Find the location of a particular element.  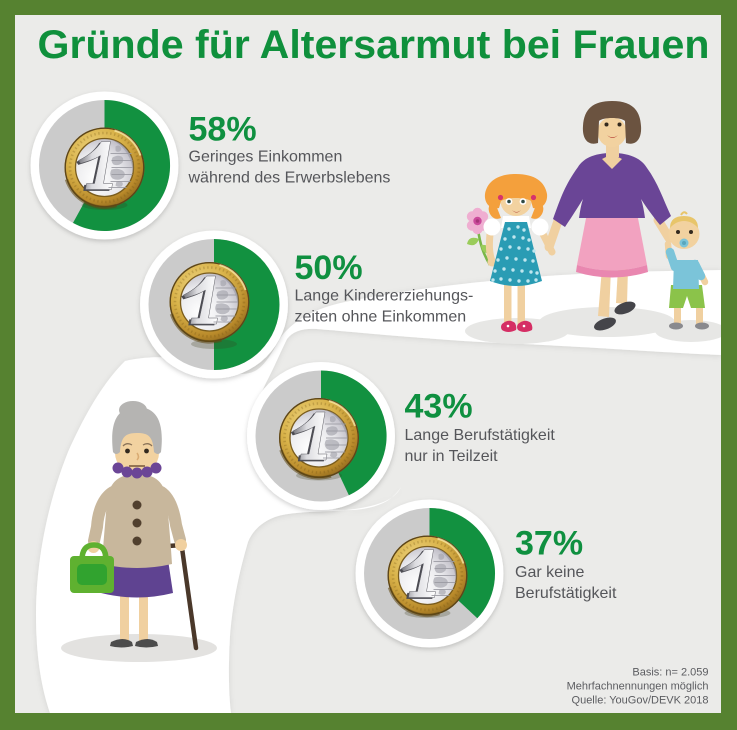

svg-text: nur in Teilzeit is located at coordinates (452, 456).